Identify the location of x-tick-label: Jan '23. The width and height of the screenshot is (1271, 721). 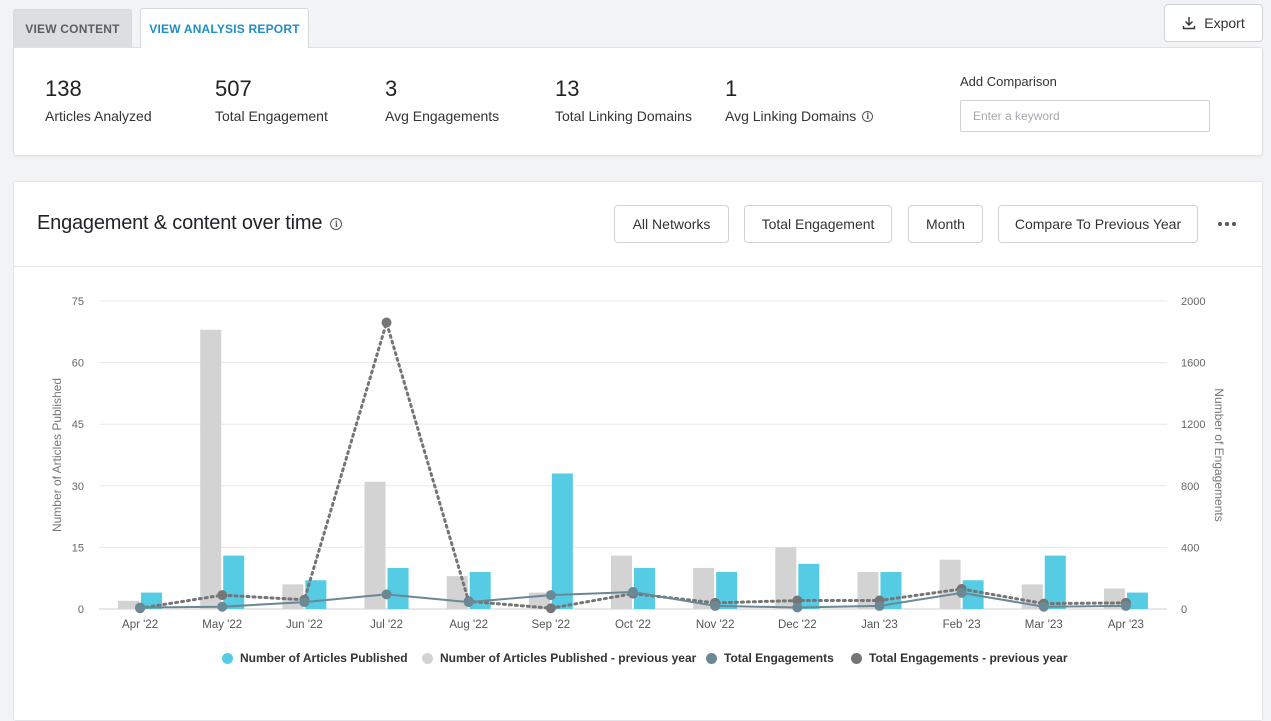
(879, 625).